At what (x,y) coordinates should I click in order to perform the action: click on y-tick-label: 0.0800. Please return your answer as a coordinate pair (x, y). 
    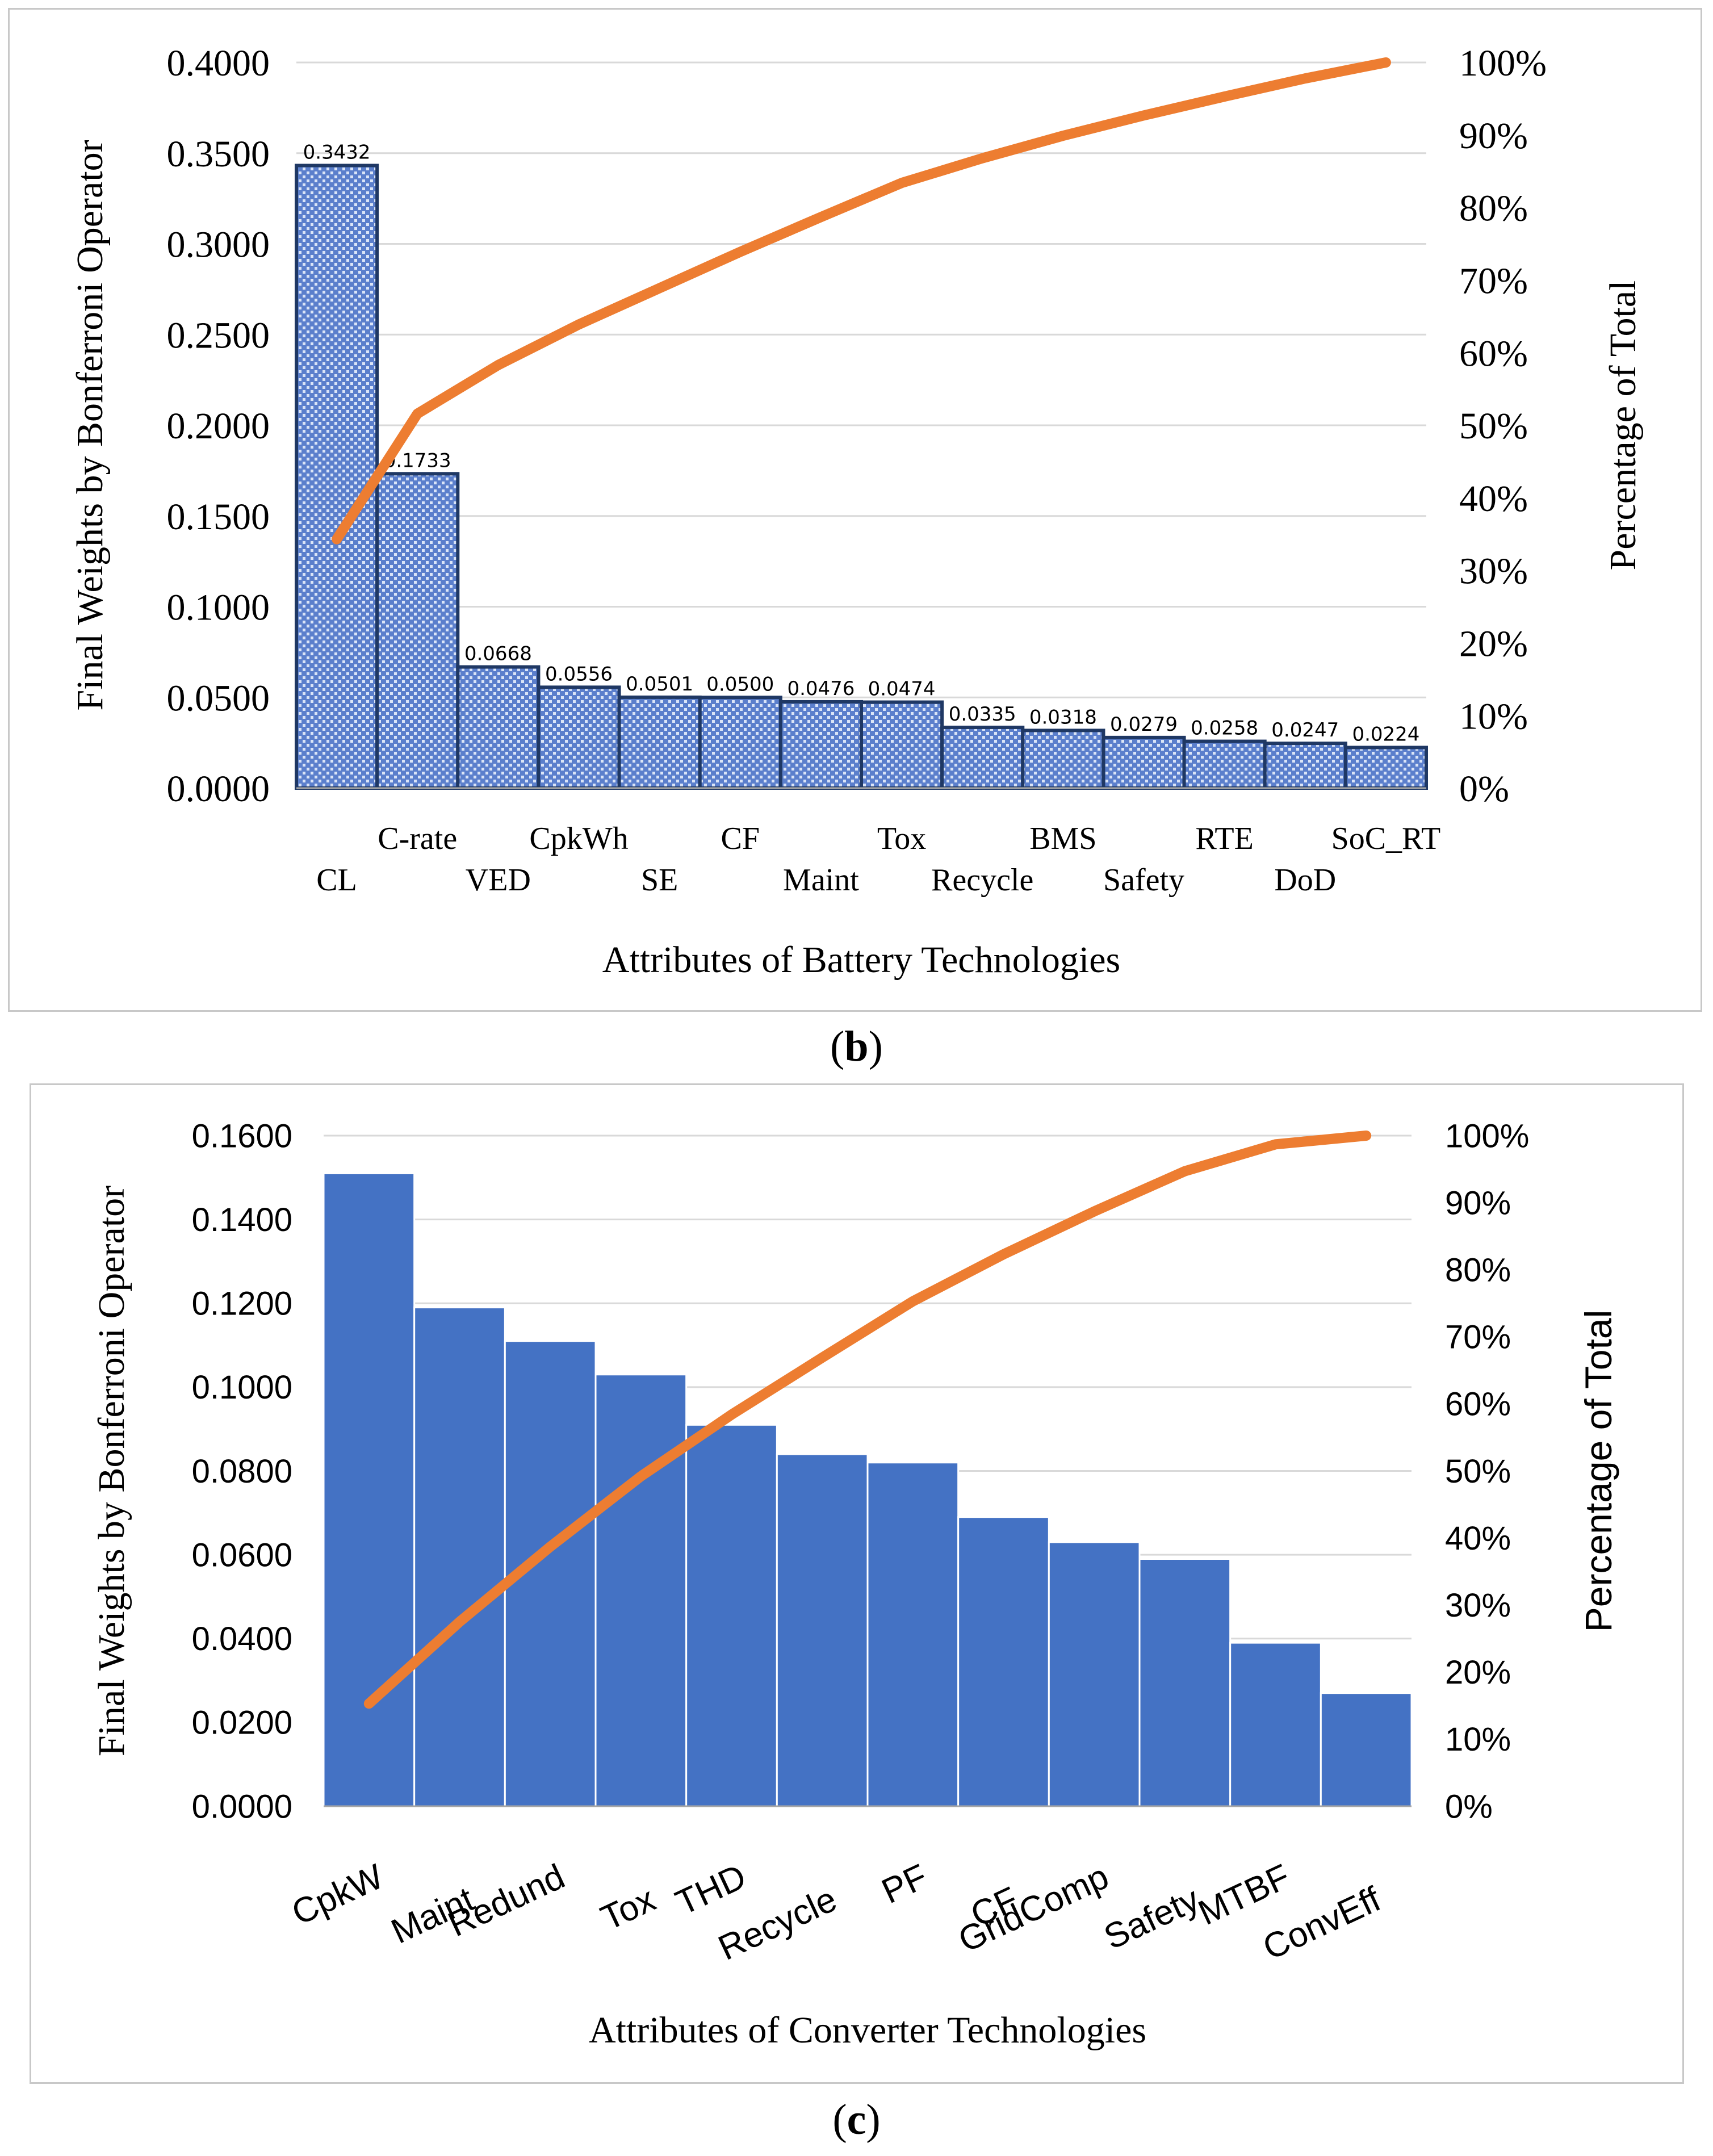
    Looking at the image, I should click on (242, 1472).